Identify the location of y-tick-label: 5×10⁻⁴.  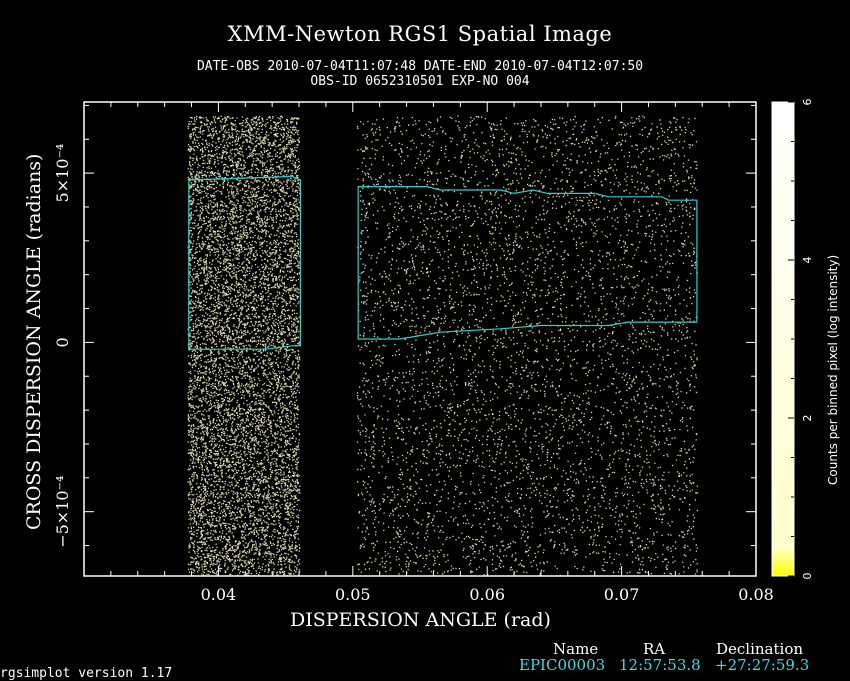
(62, 173).